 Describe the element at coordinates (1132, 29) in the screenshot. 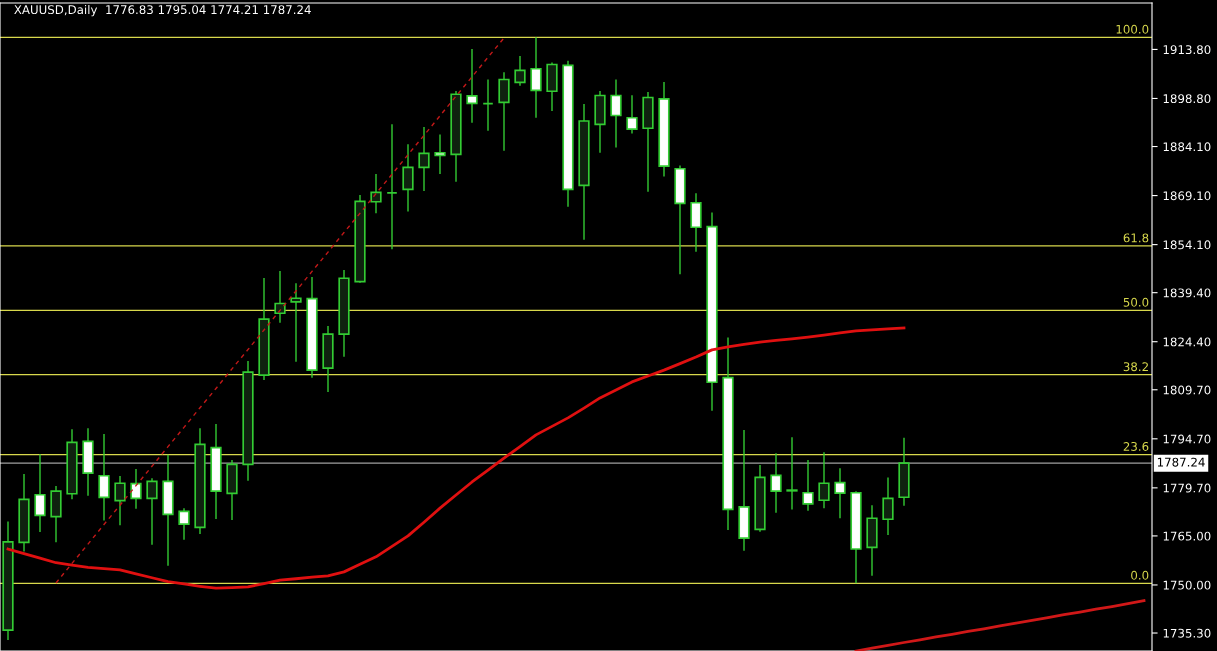

I see `annotation: 100.0` at that location.